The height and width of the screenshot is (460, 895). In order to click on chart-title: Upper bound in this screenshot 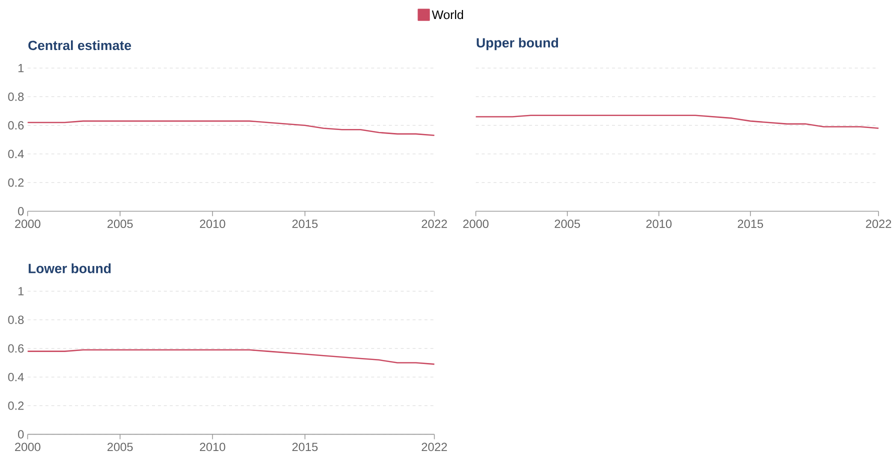, I will do `click(517, 44)`.